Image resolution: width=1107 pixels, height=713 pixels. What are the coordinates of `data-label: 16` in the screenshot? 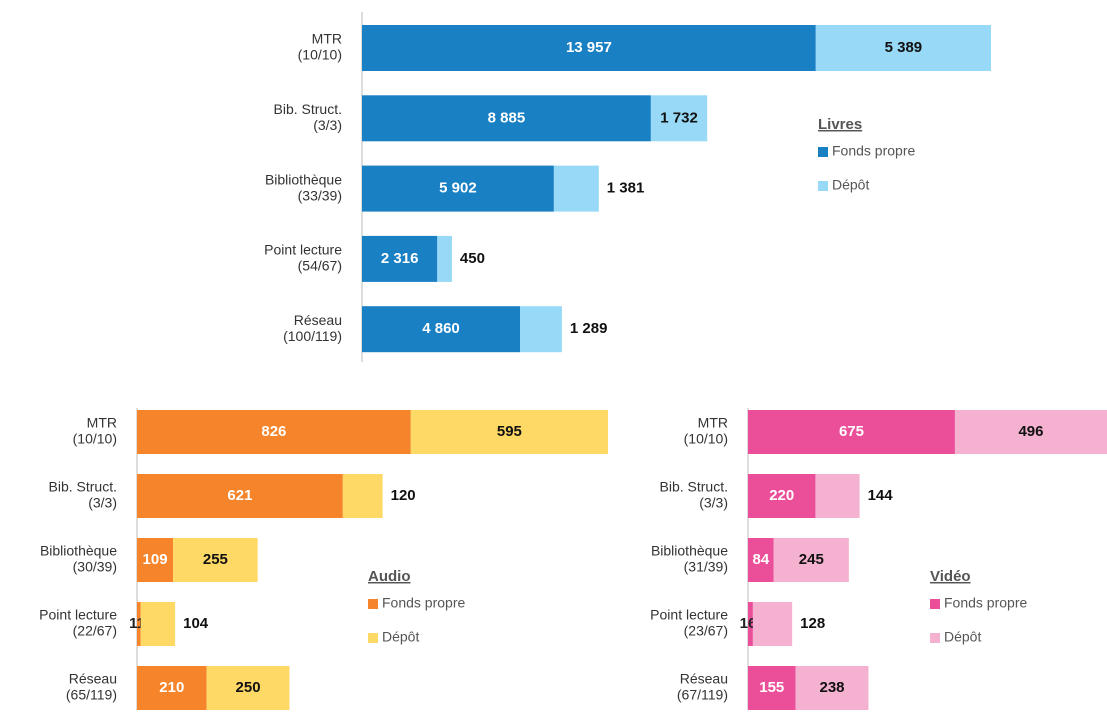 It's located at (748, 623).